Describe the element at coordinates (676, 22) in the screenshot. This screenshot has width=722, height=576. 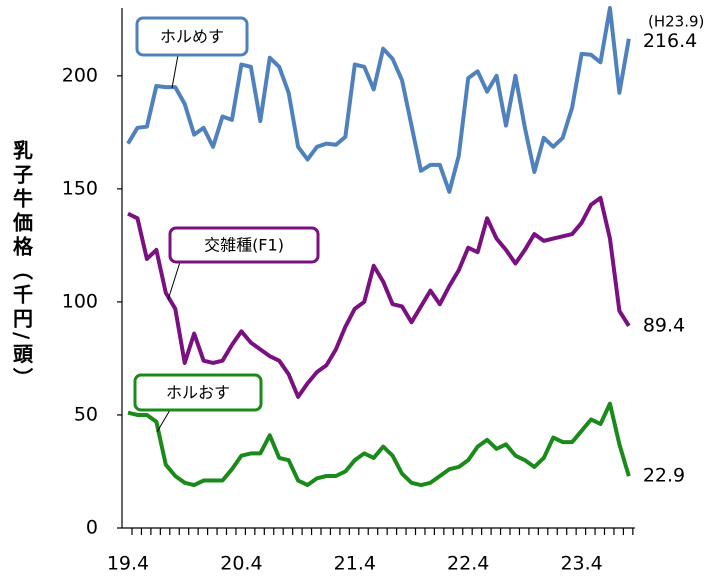
I see `annotation: (H23.9)` at that location.